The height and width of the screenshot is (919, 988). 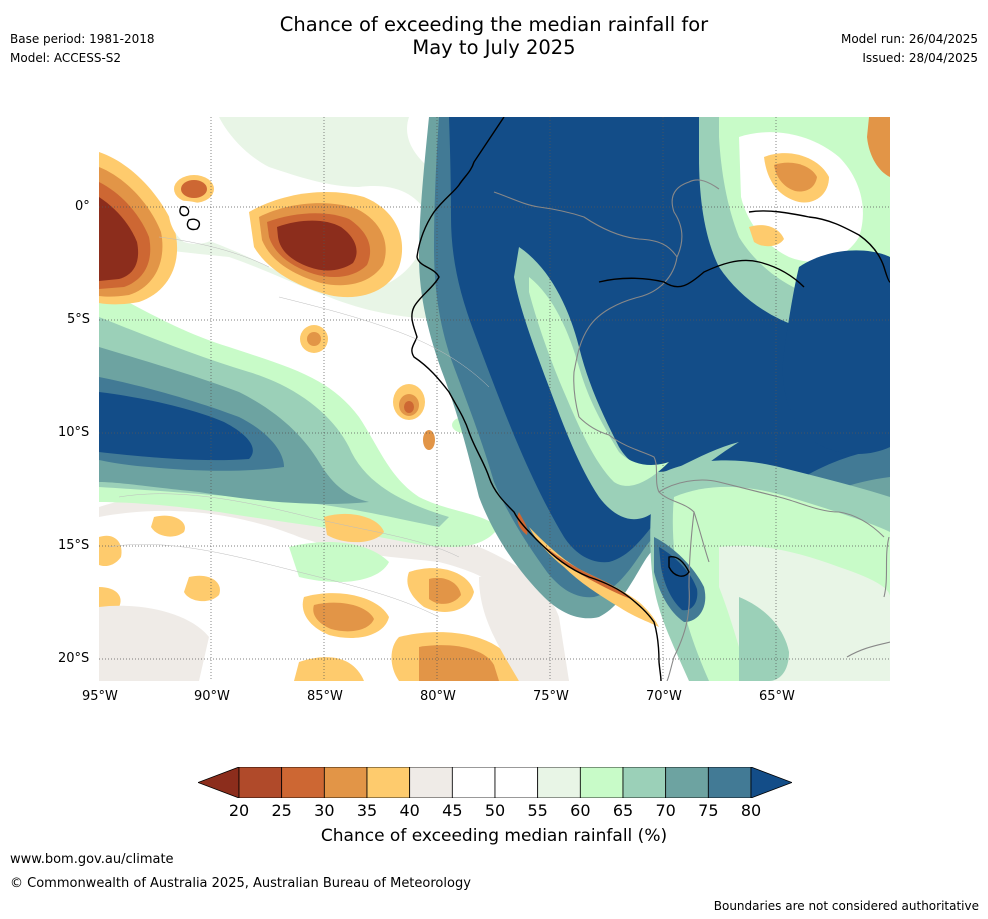 I want to click on base-period: Base period: 1981-2018, so click(x=82, y=39).